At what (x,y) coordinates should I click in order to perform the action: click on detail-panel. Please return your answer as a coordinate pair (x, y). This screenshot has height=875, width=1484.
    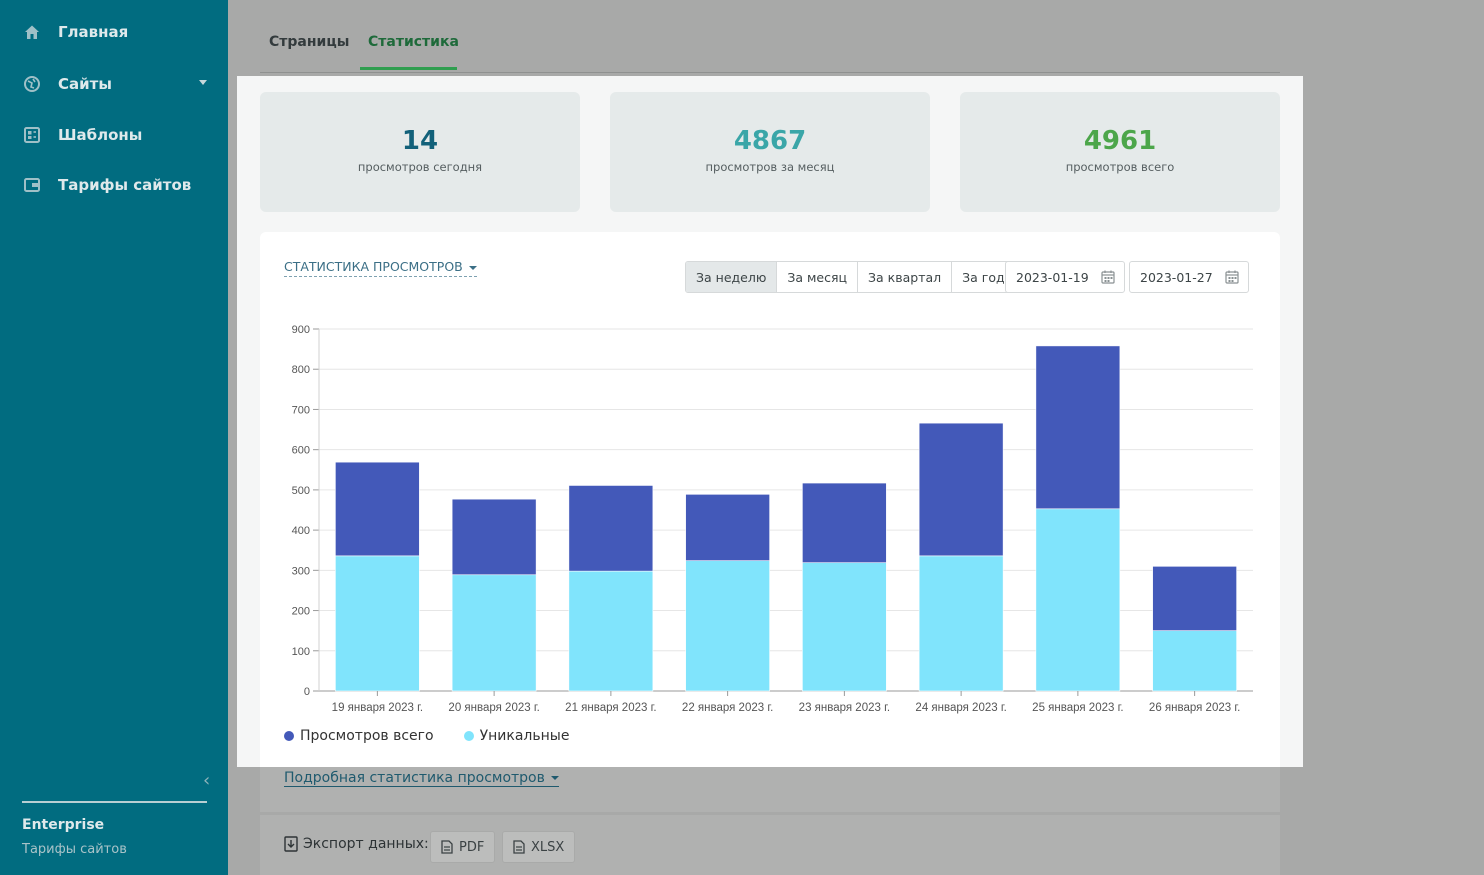
    Looking at the image, I should click on (770, 789).